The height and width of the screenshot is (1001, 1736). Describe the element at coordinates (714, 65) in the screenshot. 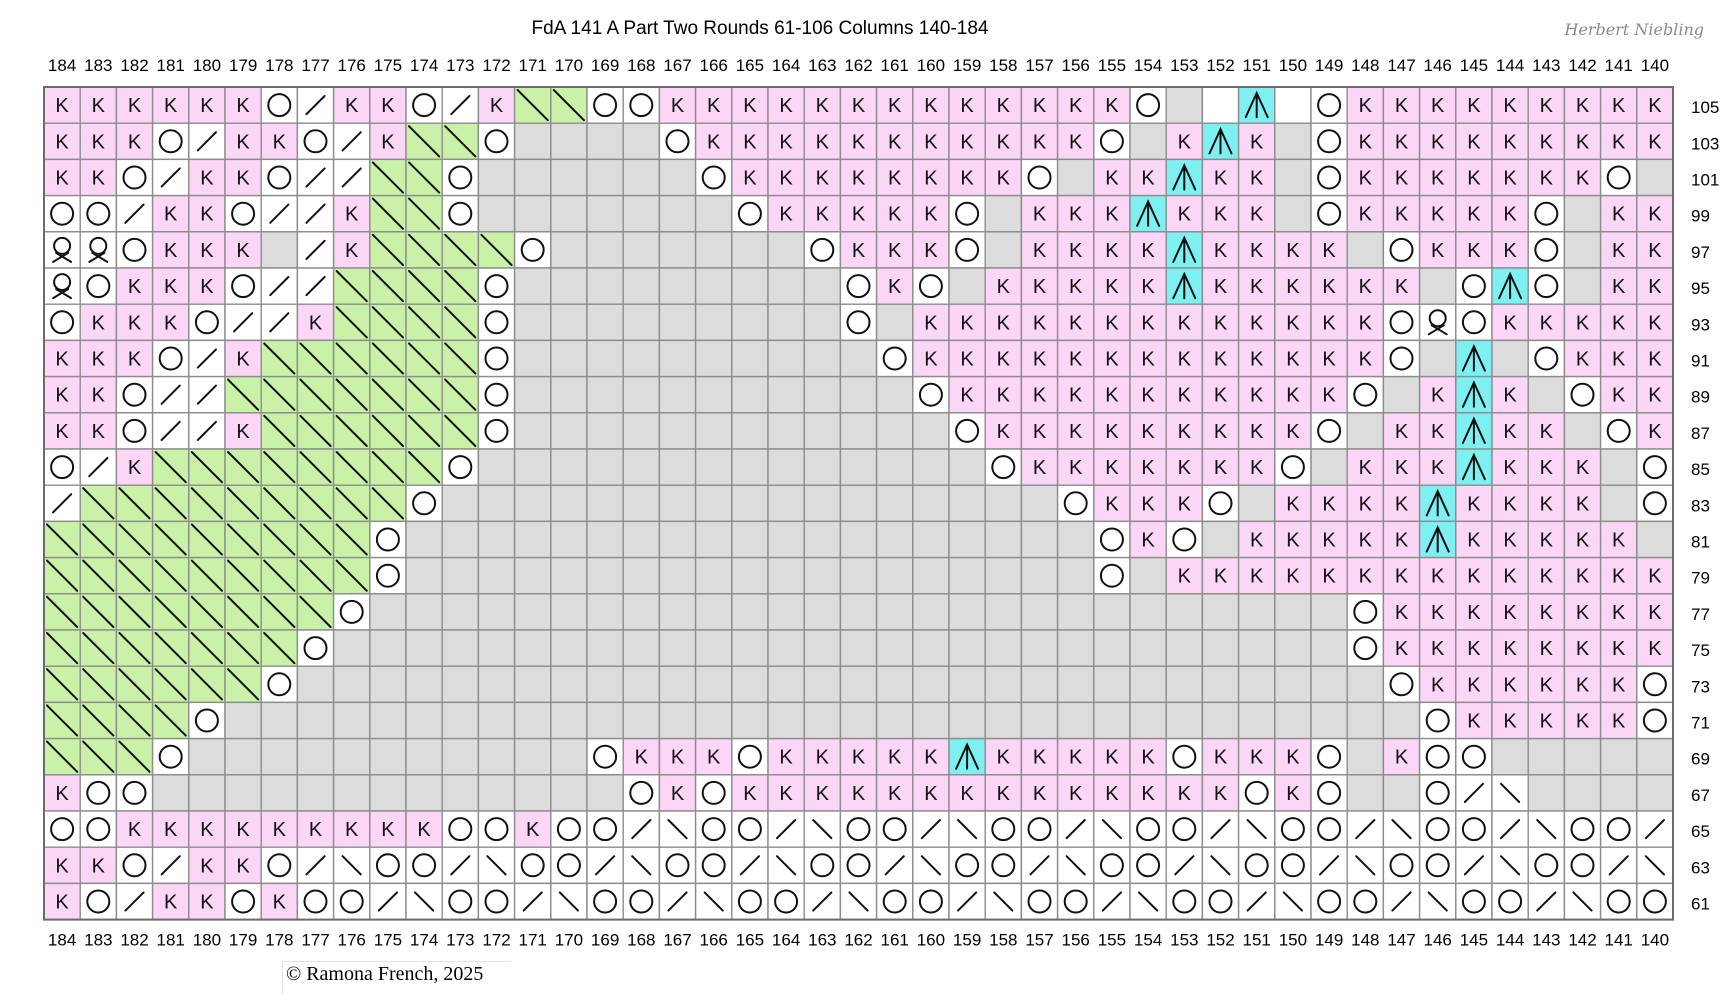

I see `column-label-top: 166` at that location.